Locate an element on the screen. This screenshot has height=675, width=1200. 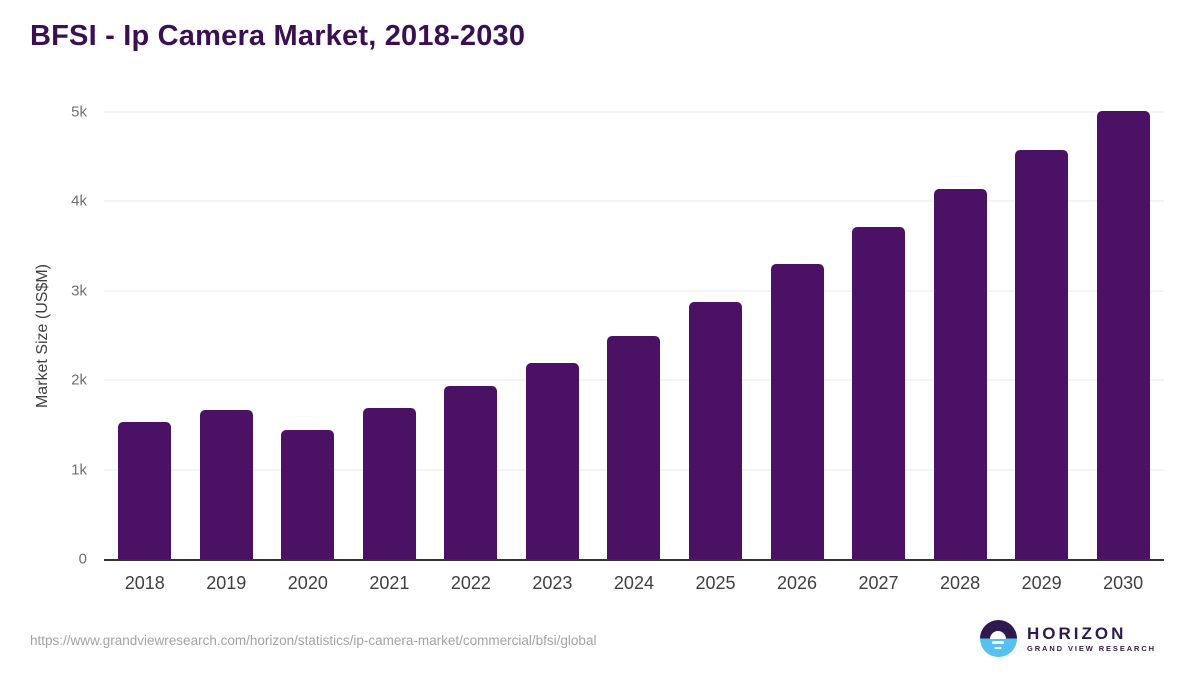
y-tick-label: 5k is located at coordinates (79, 112).